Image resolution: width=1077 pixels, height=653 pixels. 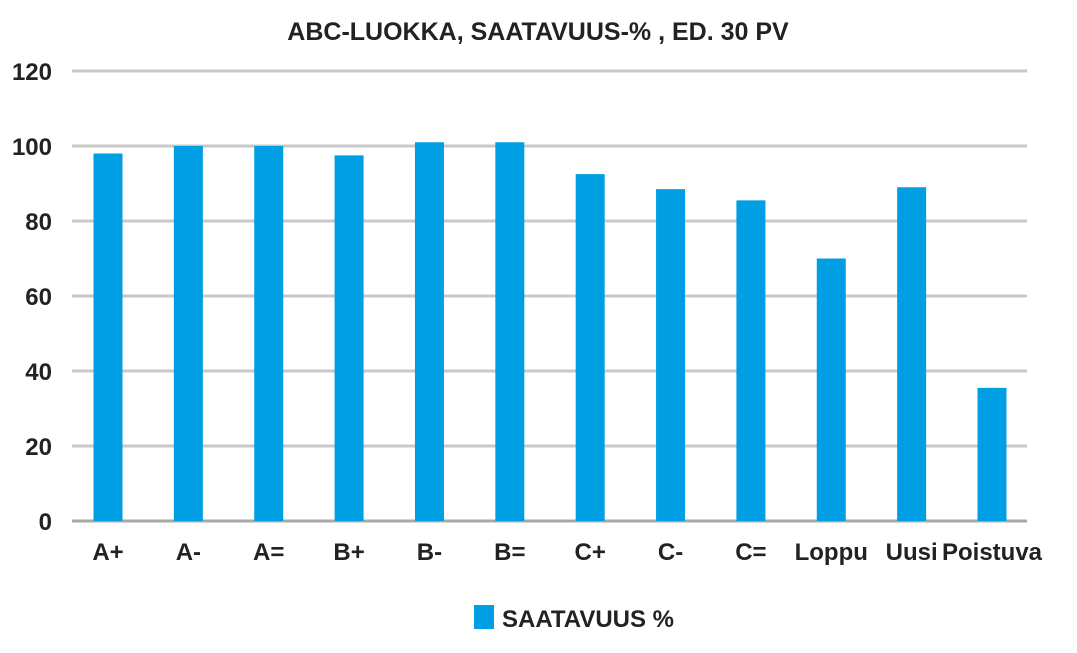 What do you see at coordinates (588, 619) in the screenshot?
I see `legend-label: SAATAVUUS %` at bounding box center [588, 619].